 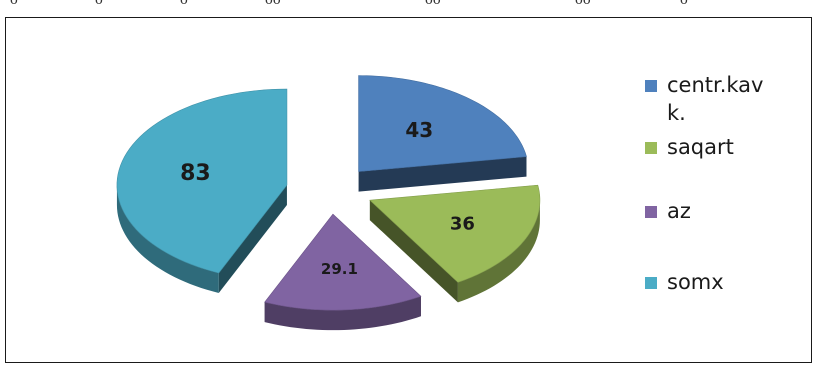 I want to click on legend-item-somx: somx, so click(x=684, y=282).